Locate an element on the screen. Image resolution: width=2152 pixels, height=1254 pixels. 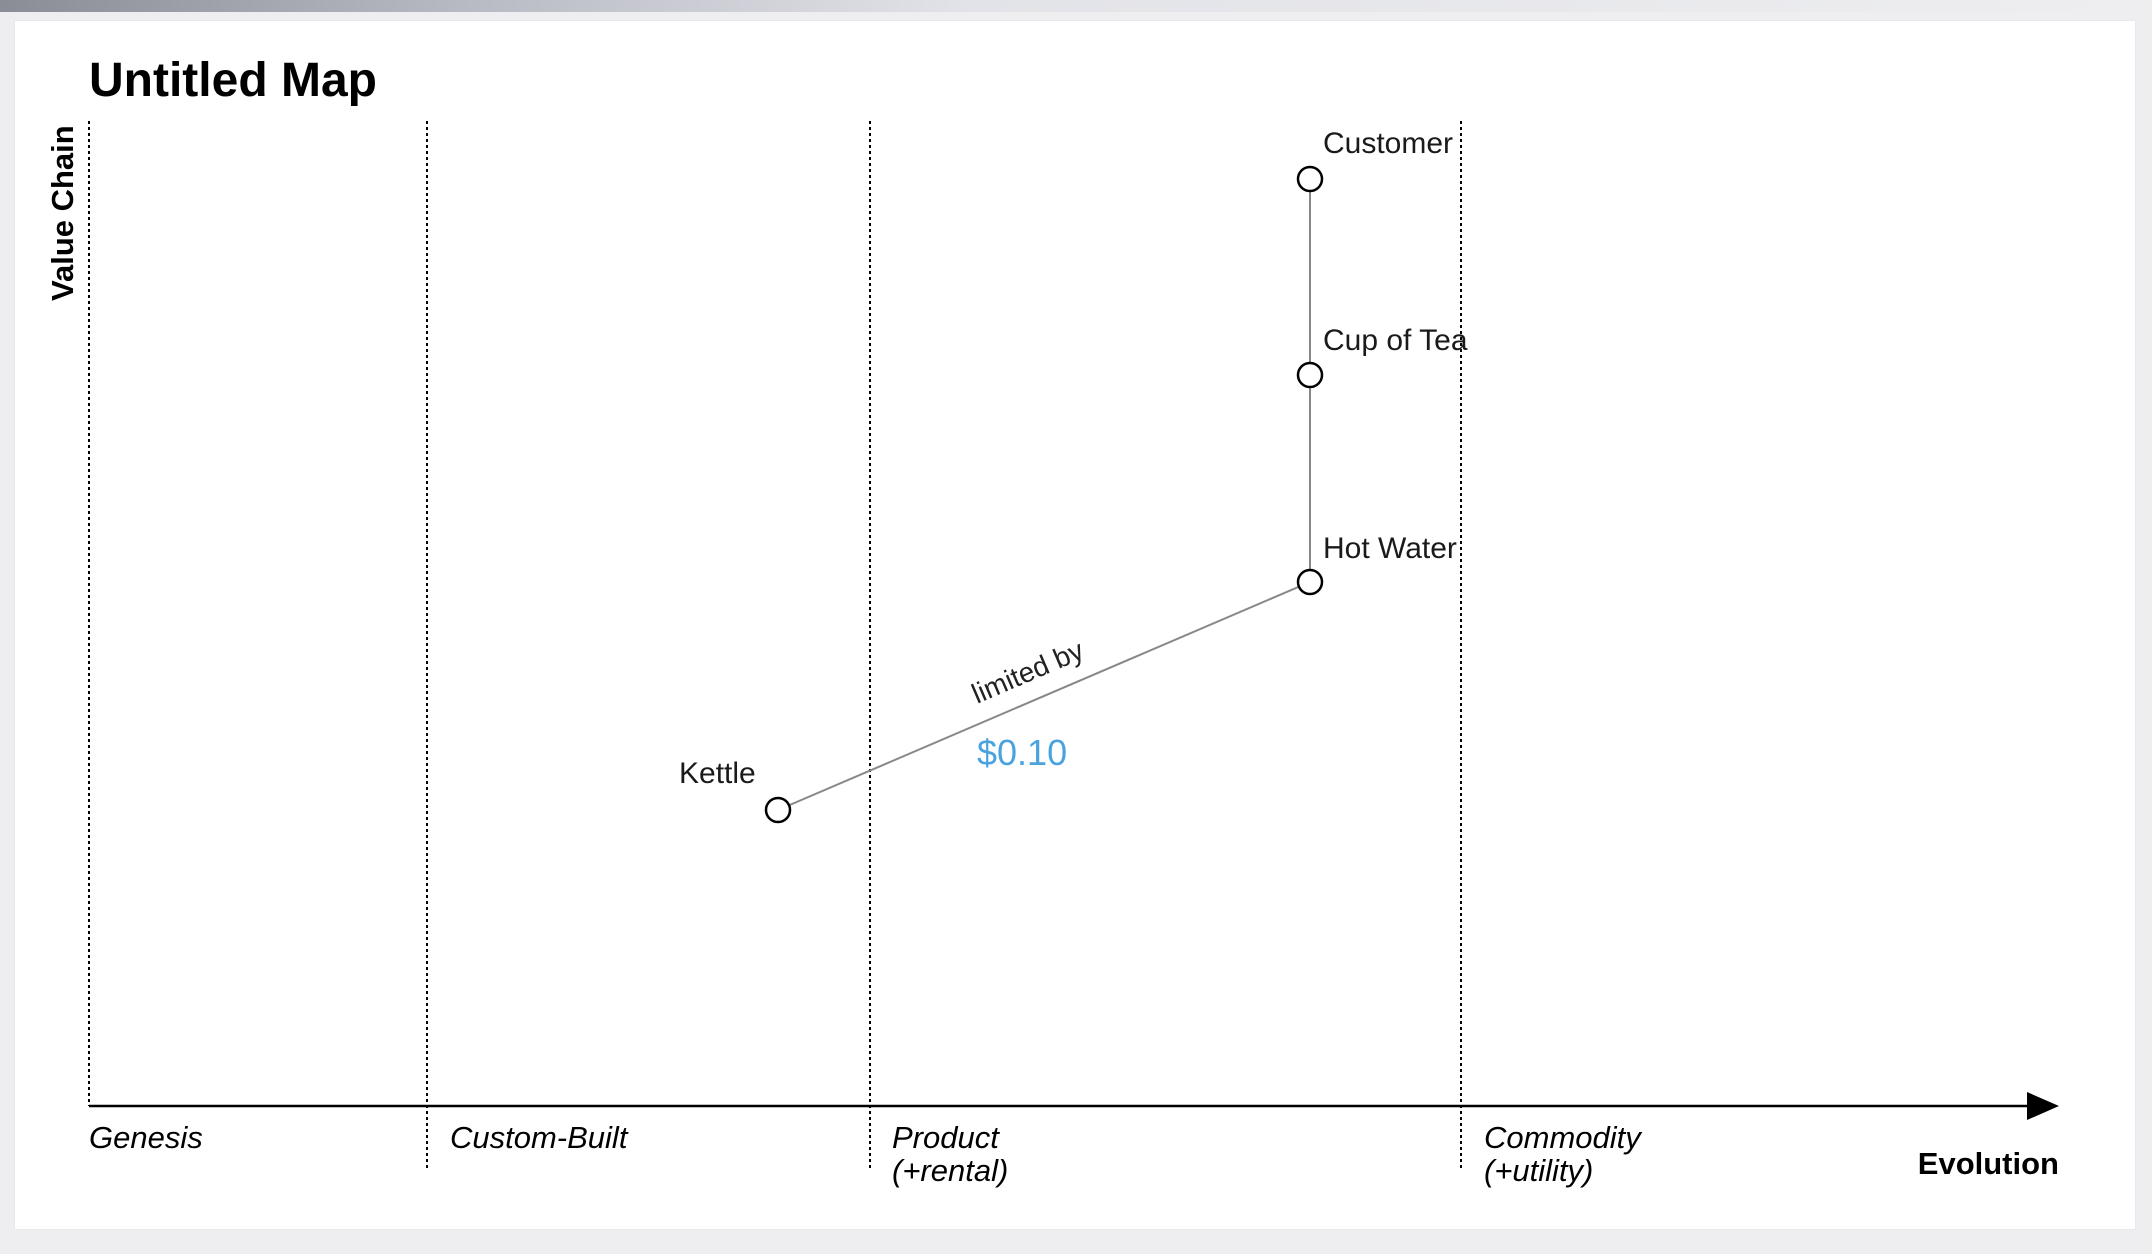
window-top-bar is located at coordinates (1076, 6).